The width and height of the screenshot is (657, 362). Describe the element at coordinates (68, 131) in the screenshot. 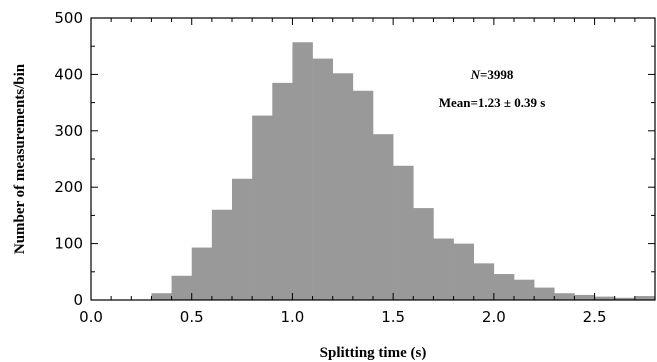

I see `y-tick-label: 300` at that location.